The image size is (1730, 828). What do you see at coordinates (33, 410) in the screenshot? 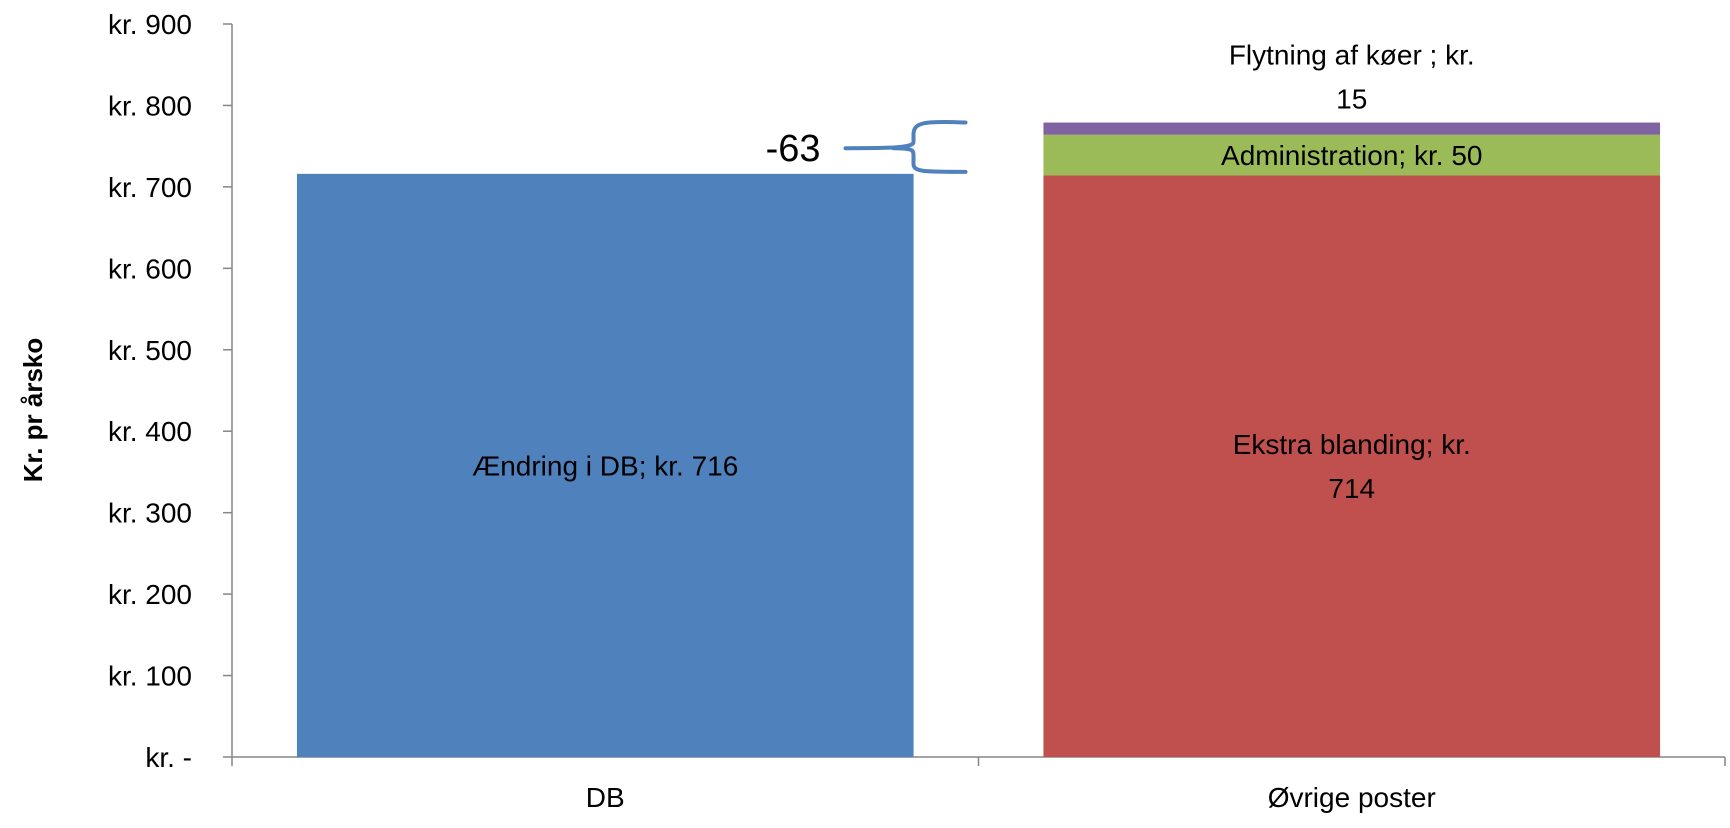
I see `y-axis-title: Kr. pr årsko` at bounding box center [33, 410].